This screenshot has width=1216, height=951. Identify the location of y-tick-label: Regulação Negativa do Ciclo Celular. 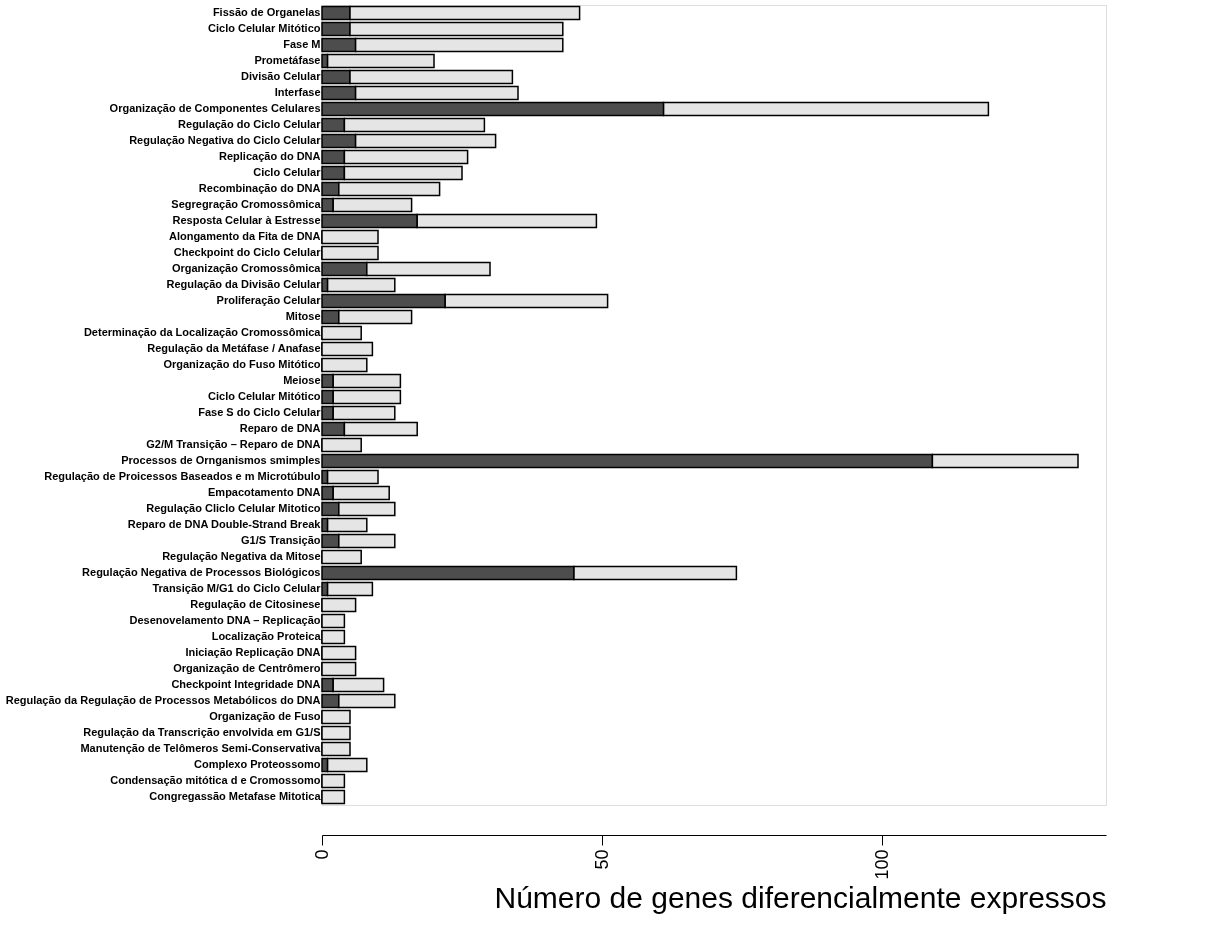
(225, 140).